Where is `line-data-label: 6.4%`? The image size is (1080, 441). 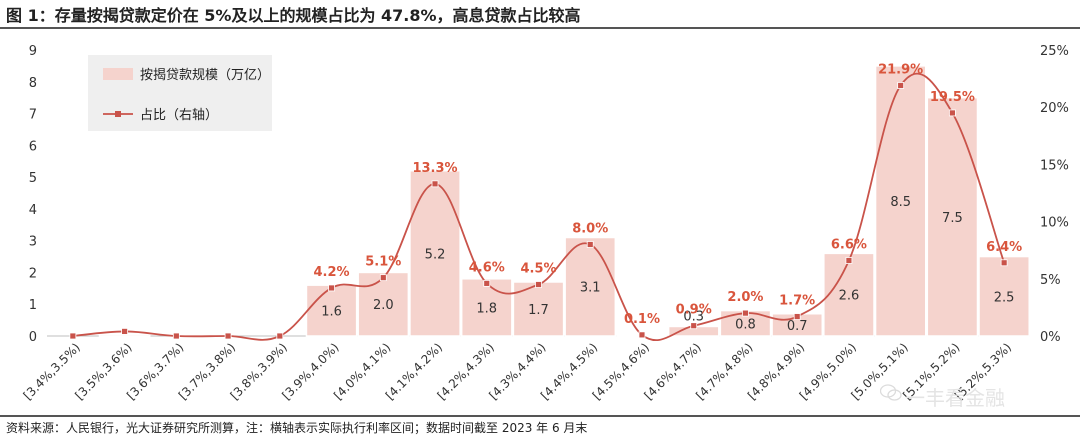 line-data-label: 6.4% is located at coordinates (1004, 247).